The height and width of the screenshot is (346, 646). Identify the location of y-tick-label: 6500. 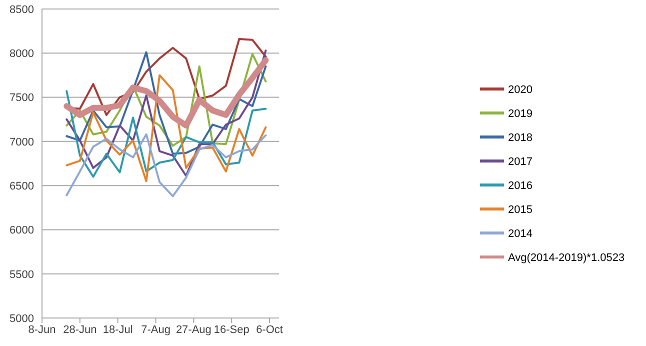
(22, 186).